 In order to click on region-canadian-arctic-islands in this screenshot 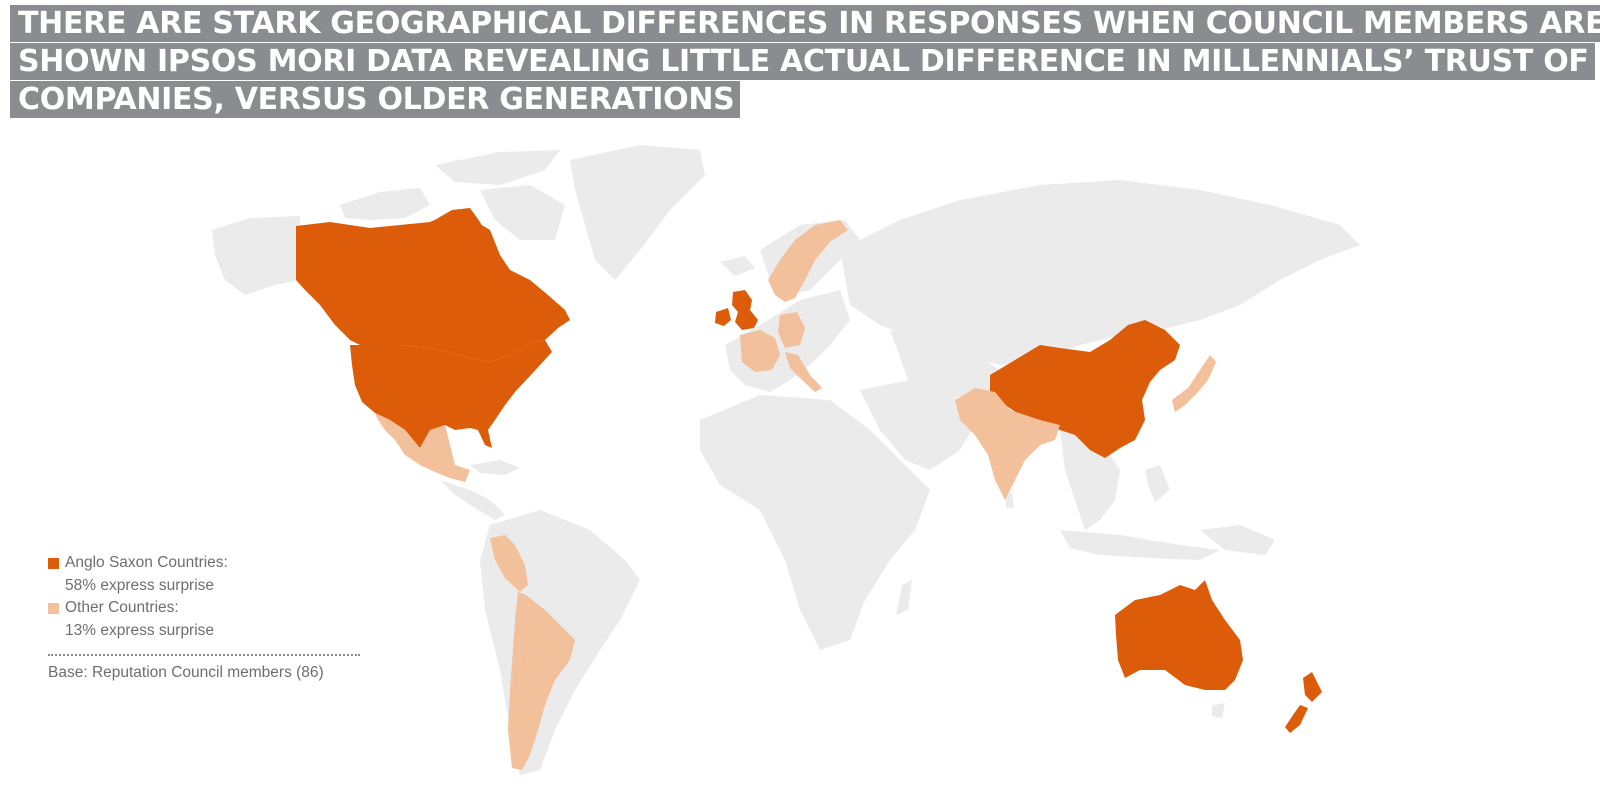, I will do `click(385, 204)`.